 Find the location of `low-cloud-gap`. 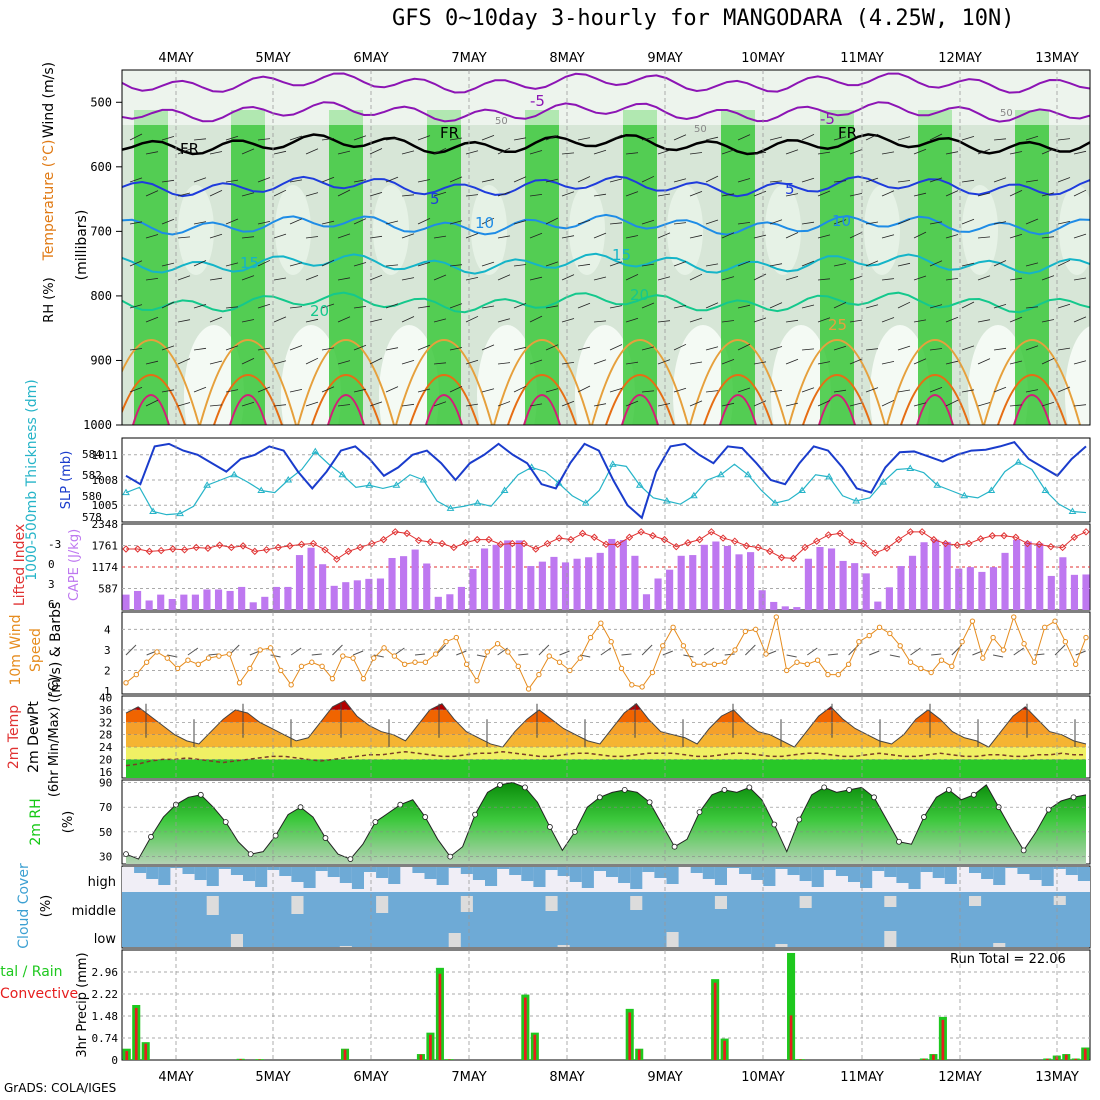

low-cloud-gap is located at coordinates (890, 939).